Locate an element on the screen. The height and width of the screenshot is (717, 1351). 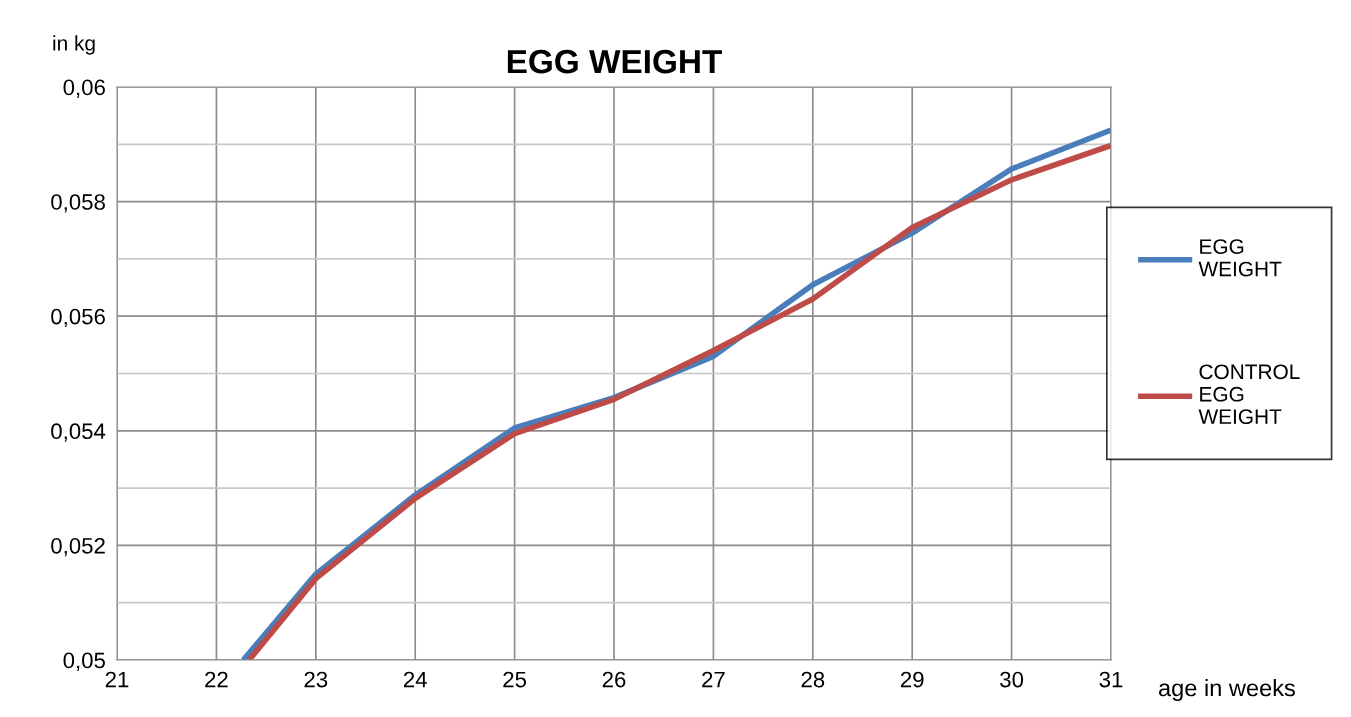
x-tick-label: 23 is located at coordinates (316, 679).